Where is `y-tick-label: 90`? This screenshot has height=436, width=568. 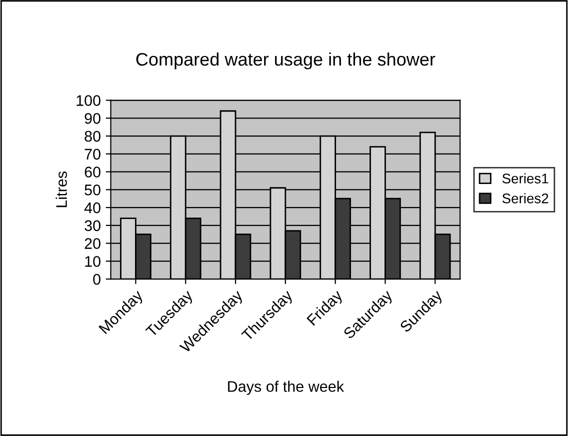
y-tick-label: 90 is located at coordinates (92, 118).